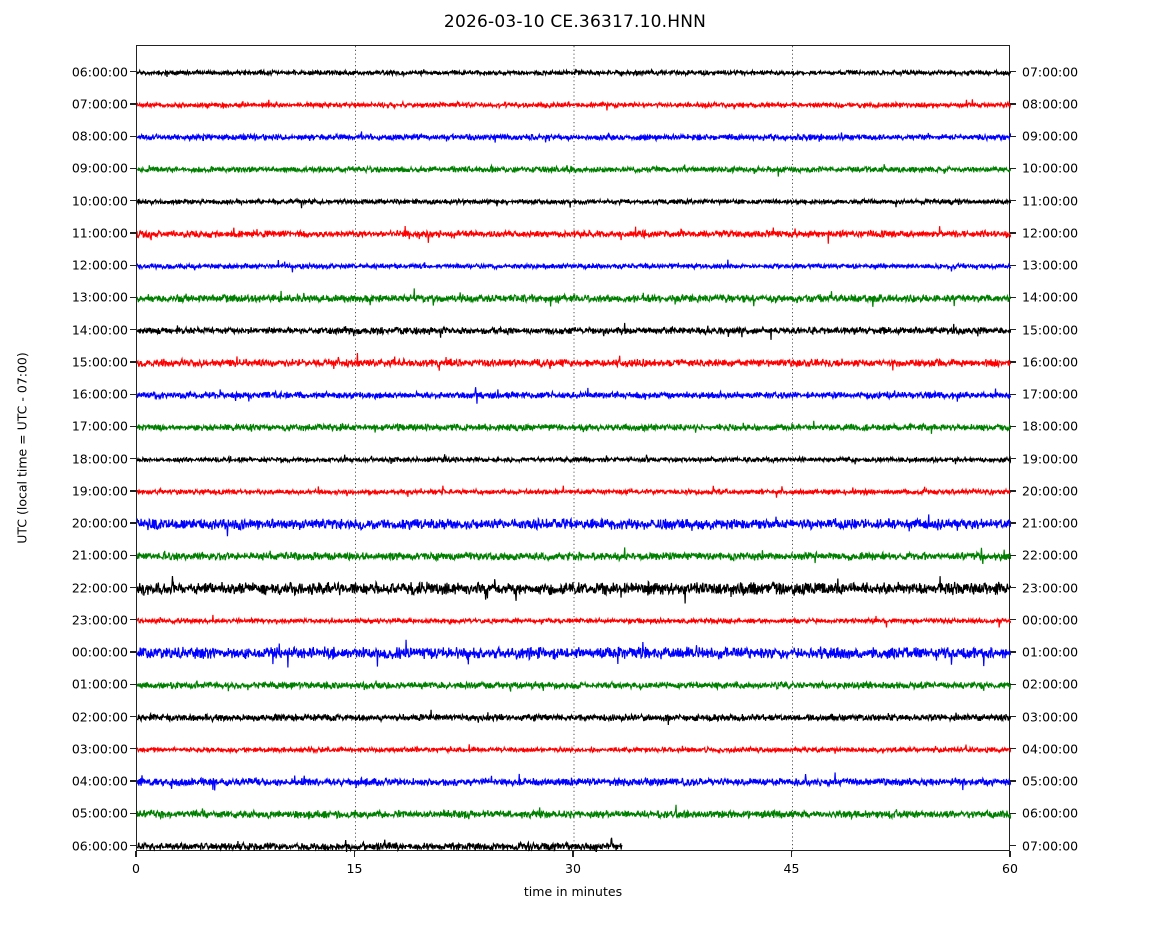 The image size is (1150, 950). What do you see at coordinates (1050, 588) in the screenshot?
I see `right-time-label: 23:00:00` at bounding box center [1050, 588].